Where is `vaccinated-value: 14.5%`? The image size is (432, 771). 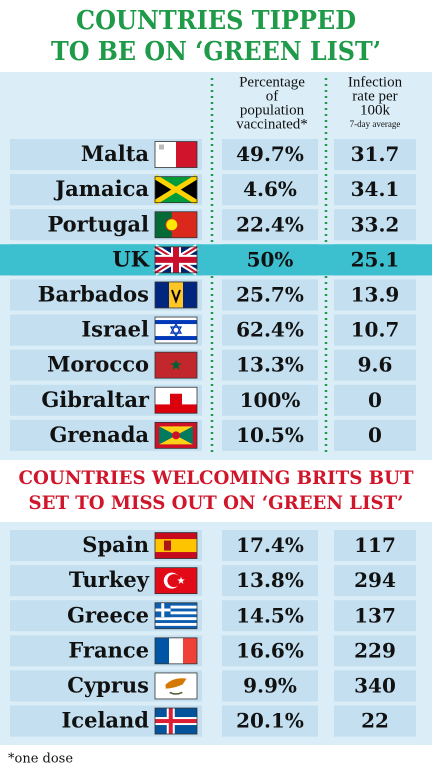 vaccinated-value: 14.5% is located at coordinates (270, 615).